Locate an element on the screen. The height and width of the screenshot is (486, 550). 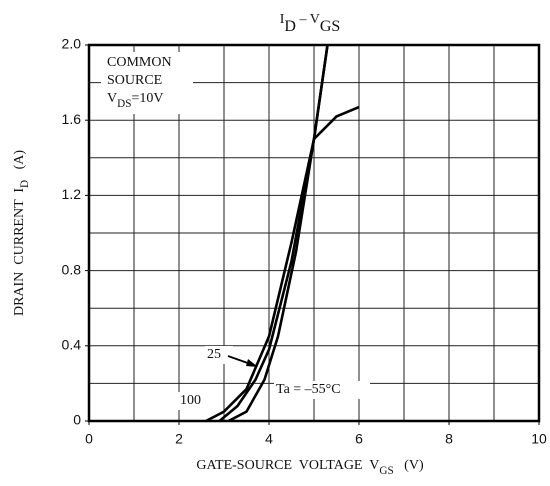
text-part: DRAIN CURRENT I is located at coordinates (19, 252).